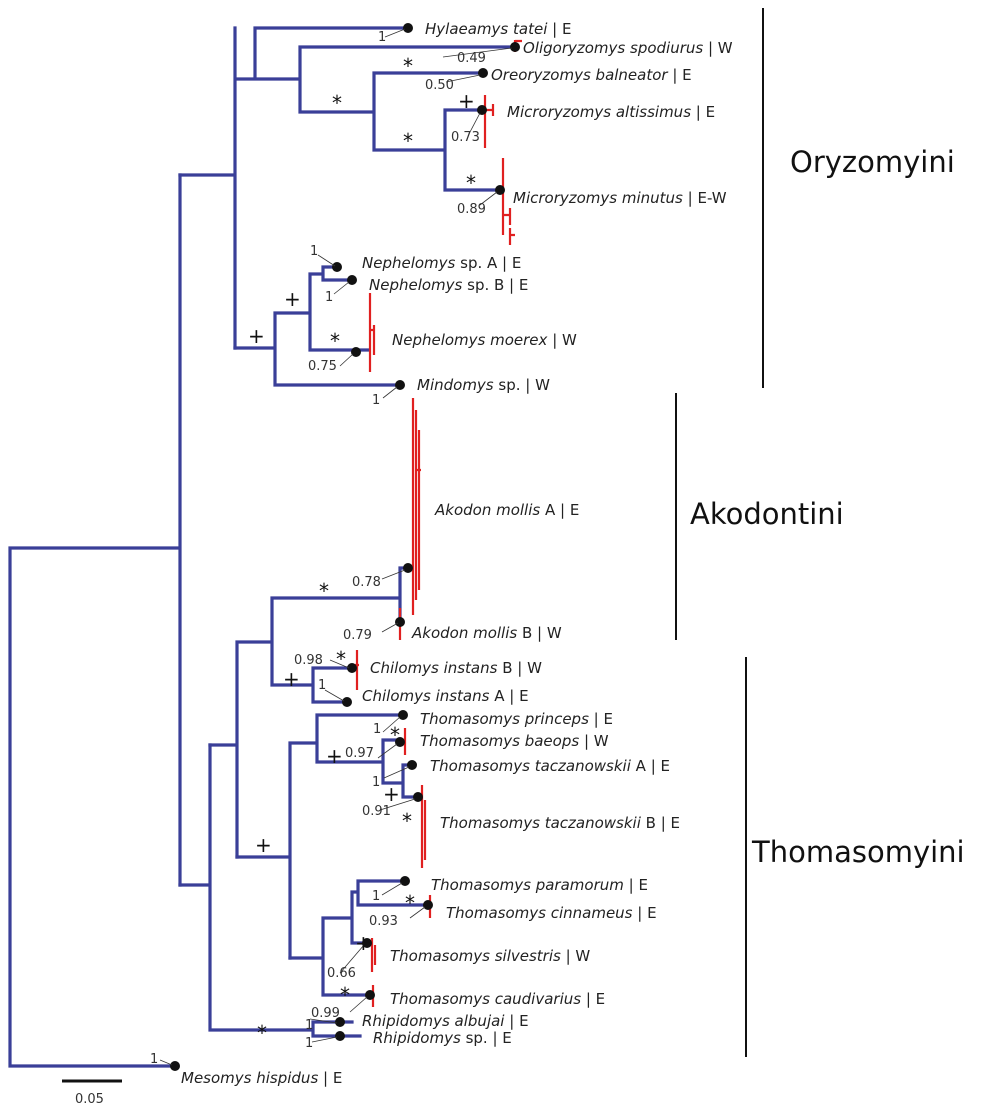 The image size is (993, 1109). I want to click on taxon-label: Thomasomys princeps | E, so click(516, 719).